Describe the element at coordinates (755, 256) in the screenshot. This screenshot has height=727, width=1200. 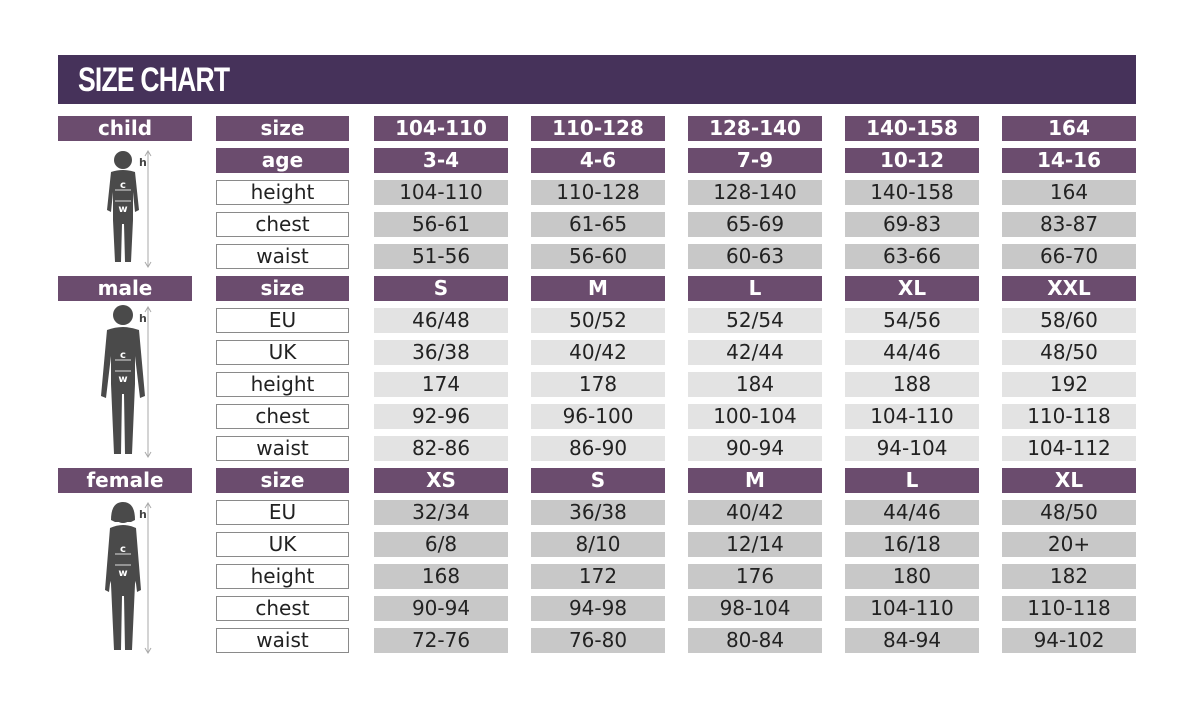
I see `value-cell: 60-63` at that location.